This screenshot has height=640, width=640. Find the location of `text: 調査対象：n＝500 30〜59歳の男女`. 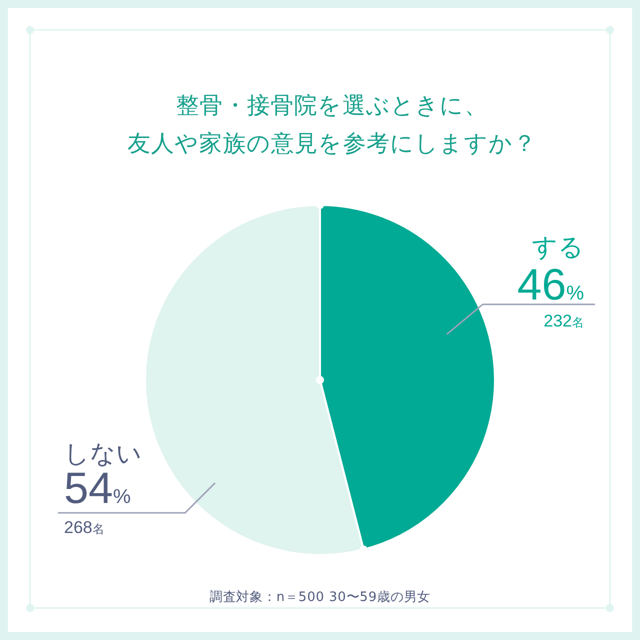

text: 調査対象：n＝500 30〜59歳の男女 is located at coordinates (320, 597).